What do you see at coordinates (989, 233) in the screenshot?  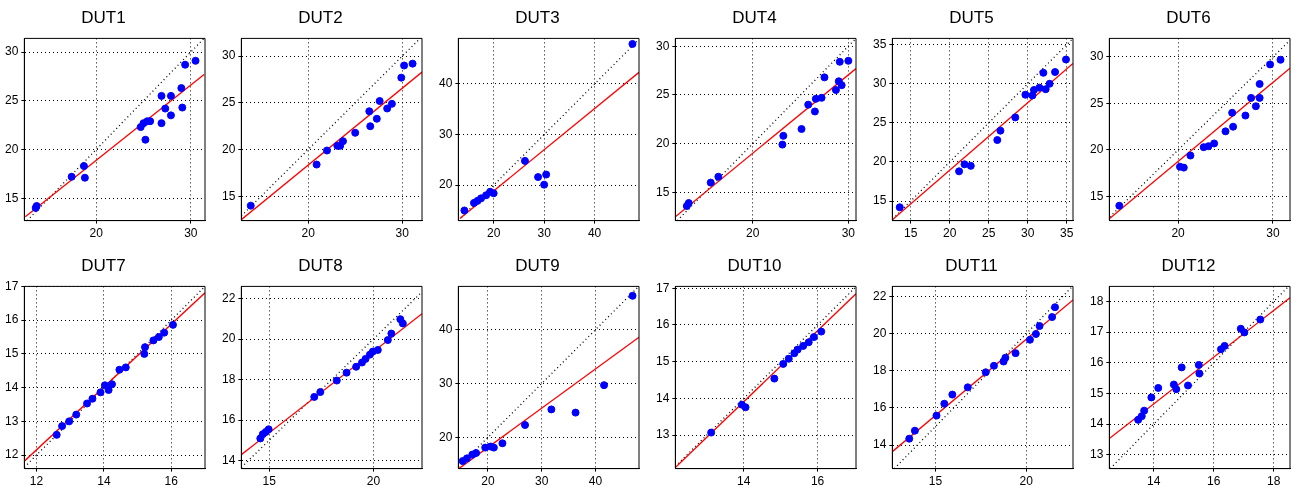 I see `x-tick-label: 25` at bounding box center [989, 233].